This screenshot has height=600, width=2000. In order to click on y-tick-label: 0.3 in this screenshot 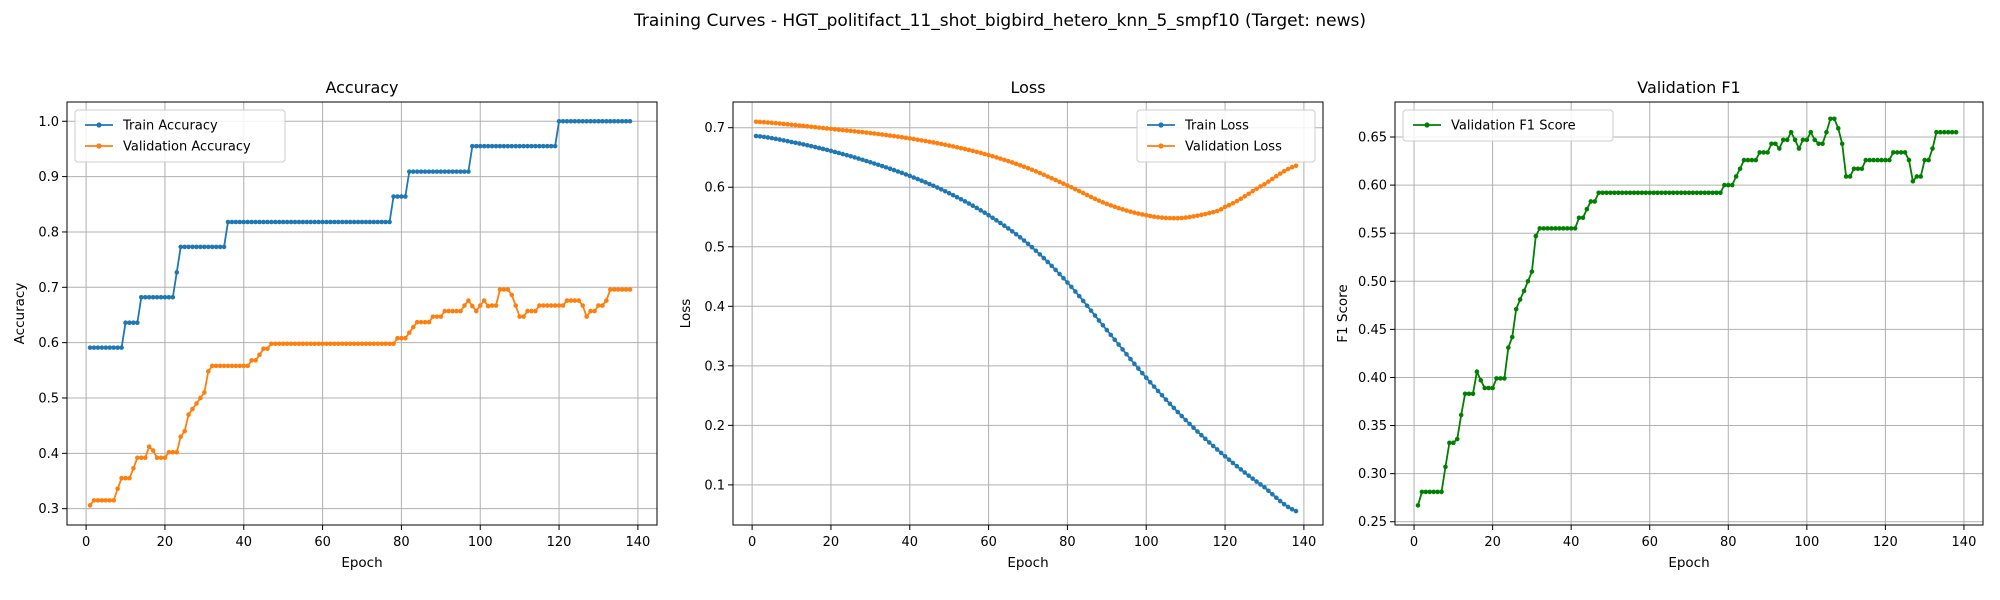, I will do `click(48, 509)`.